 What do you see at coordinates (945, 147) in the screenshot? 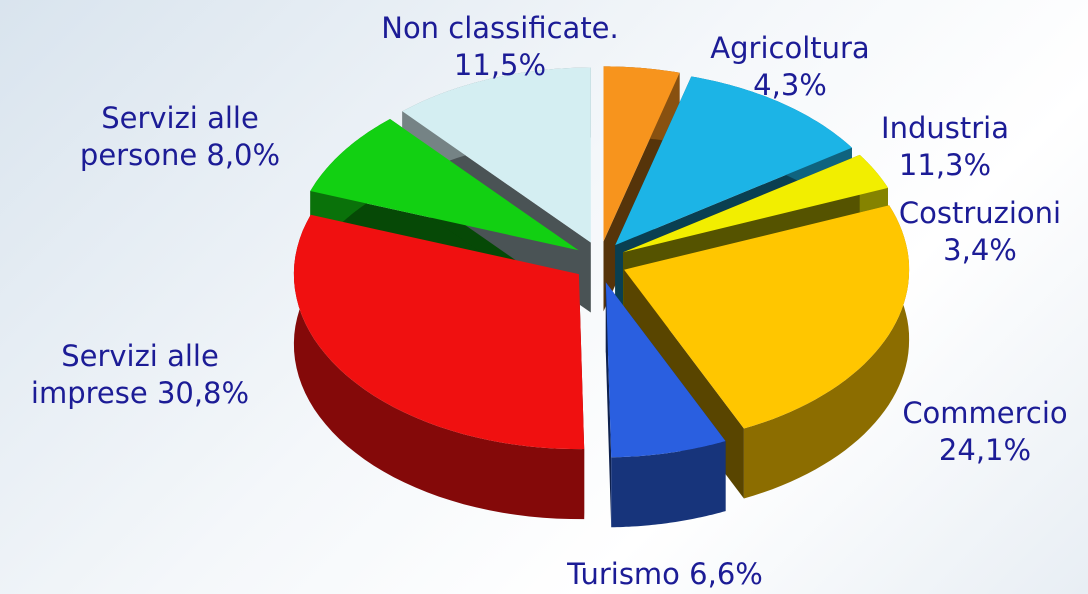
I see `slice-label: Industria 11,3%` at bounding box center [945, 147].